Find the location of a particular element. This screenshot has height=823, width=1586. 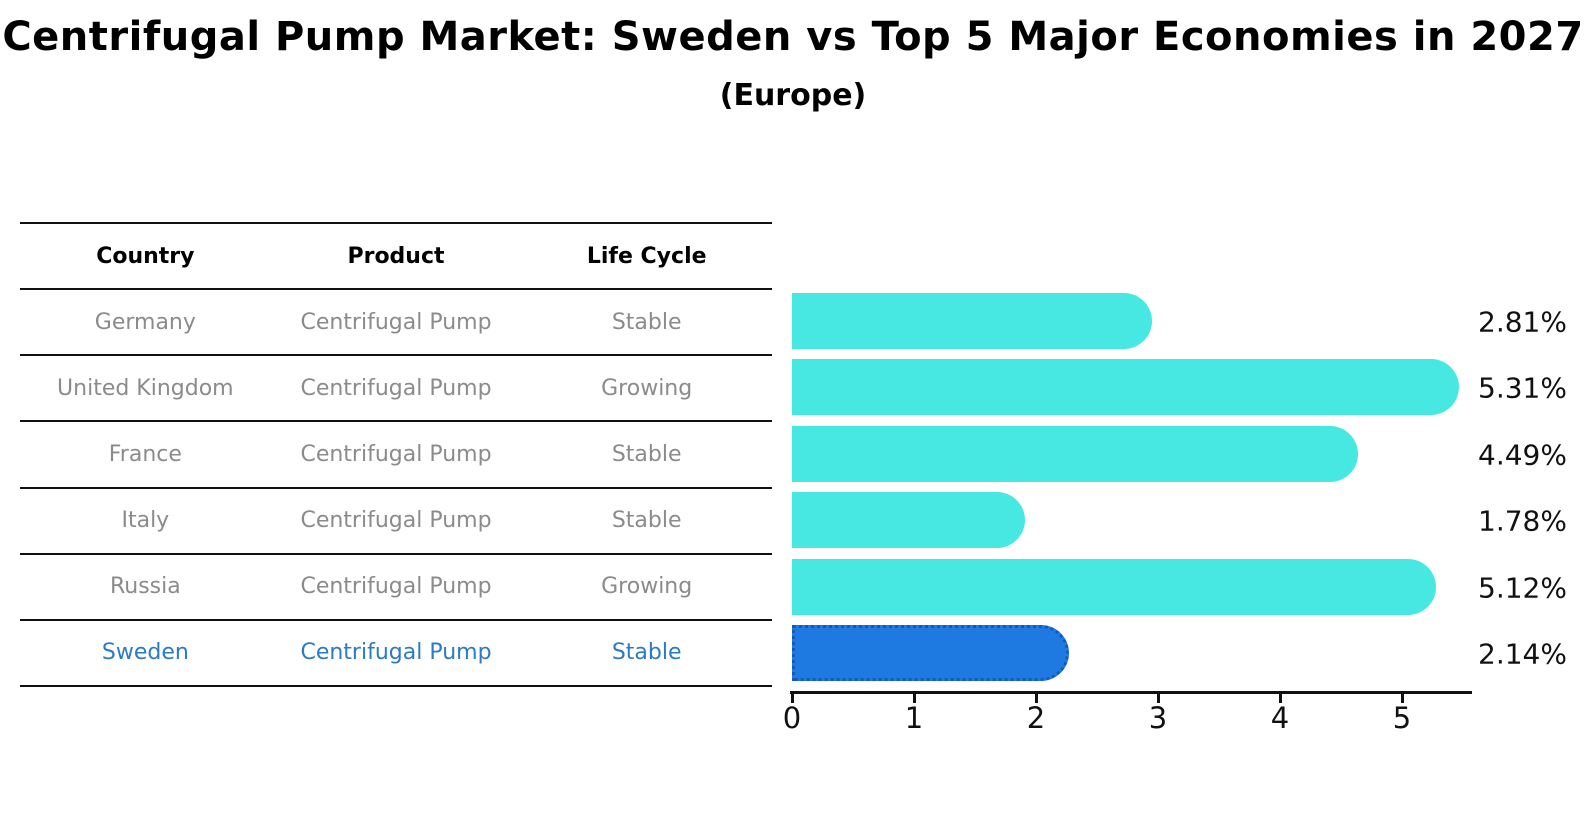

bar-row-germany: 2.81% is located at coordinates (1179, 321).